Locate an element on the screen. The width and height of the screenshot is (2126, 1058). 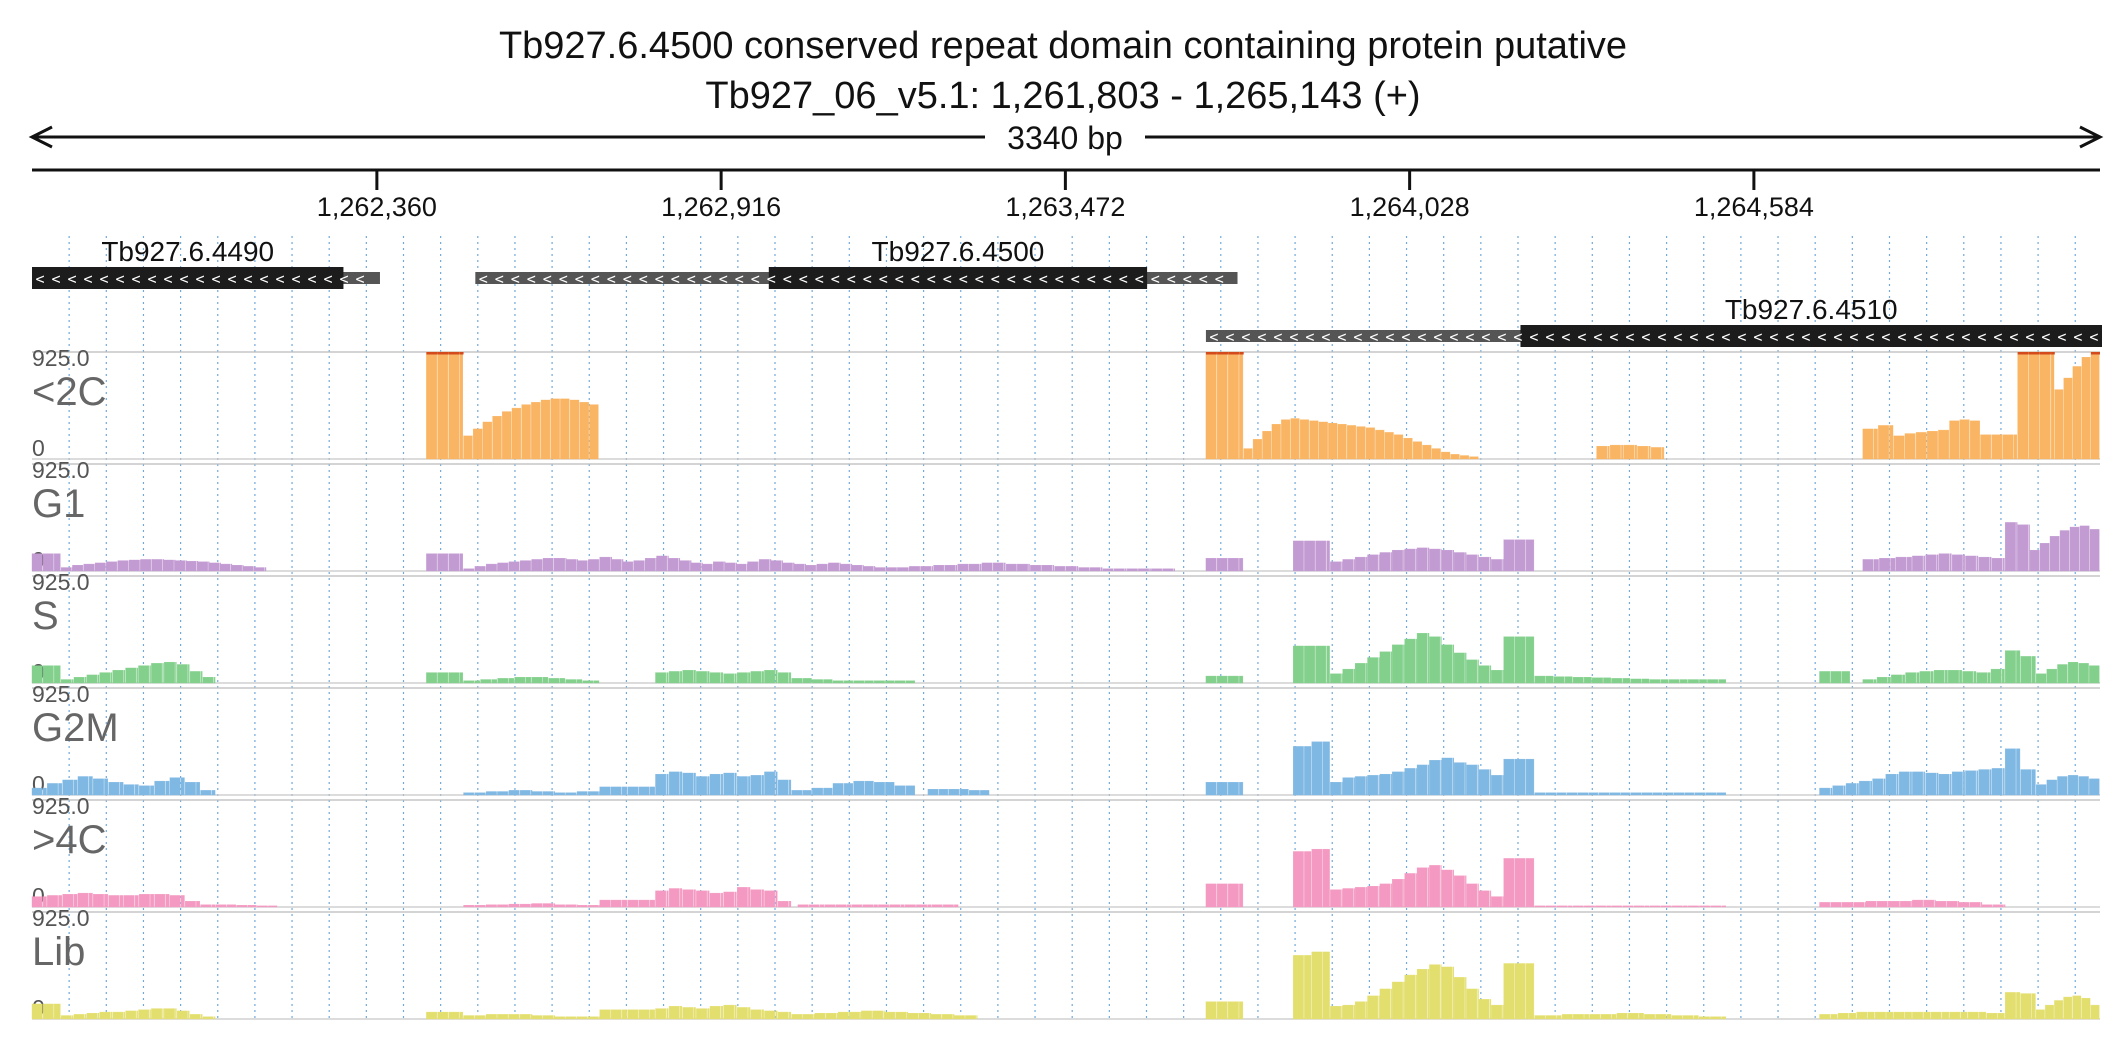
ruler-tick-label: 1,263,472 is located at coordinates (1065, 207).